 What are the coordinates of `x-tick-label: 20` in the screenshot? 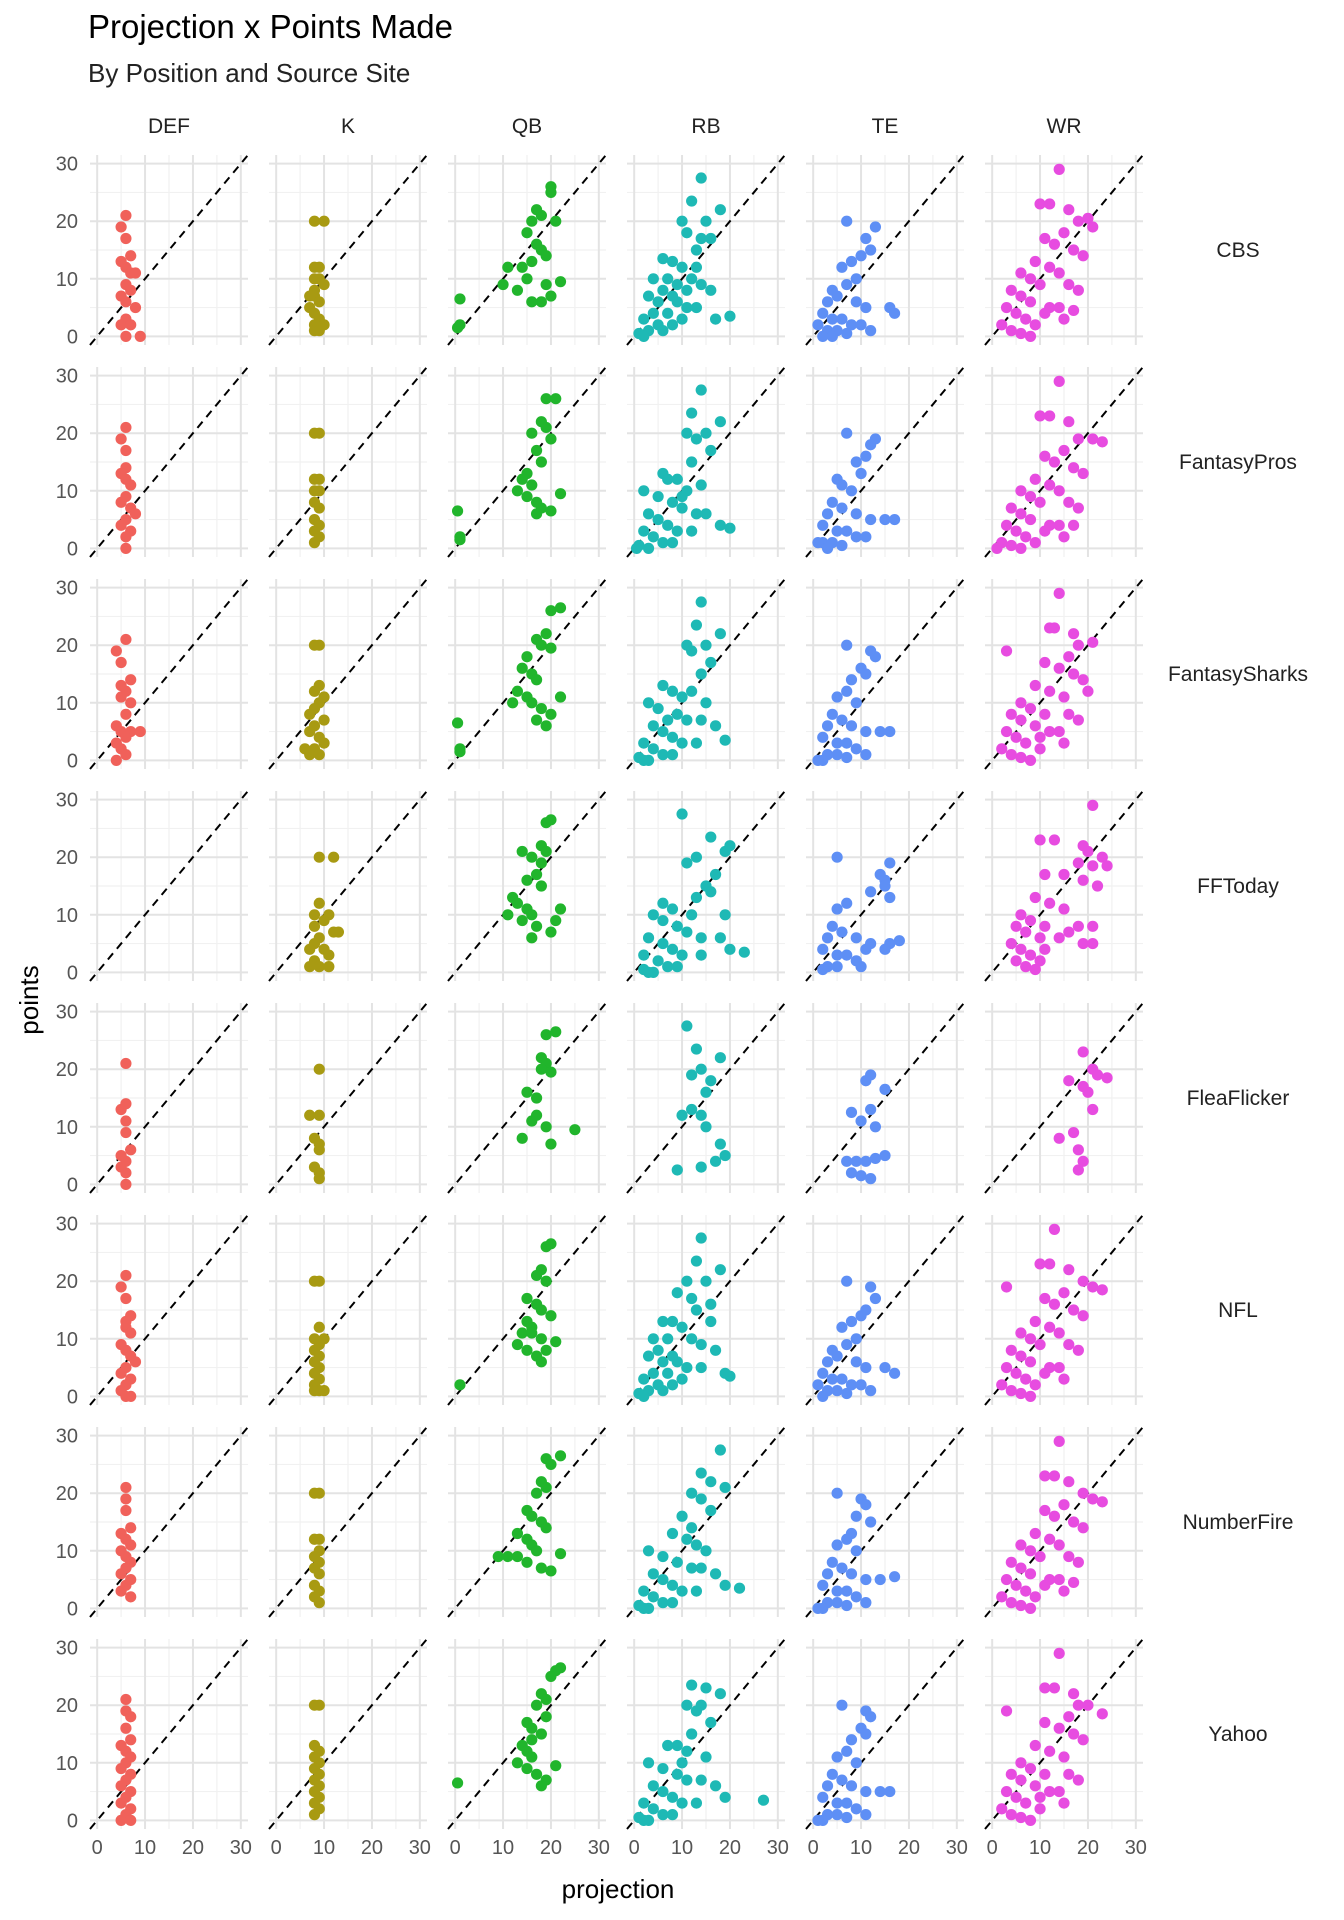 It's located at (551, 1848).